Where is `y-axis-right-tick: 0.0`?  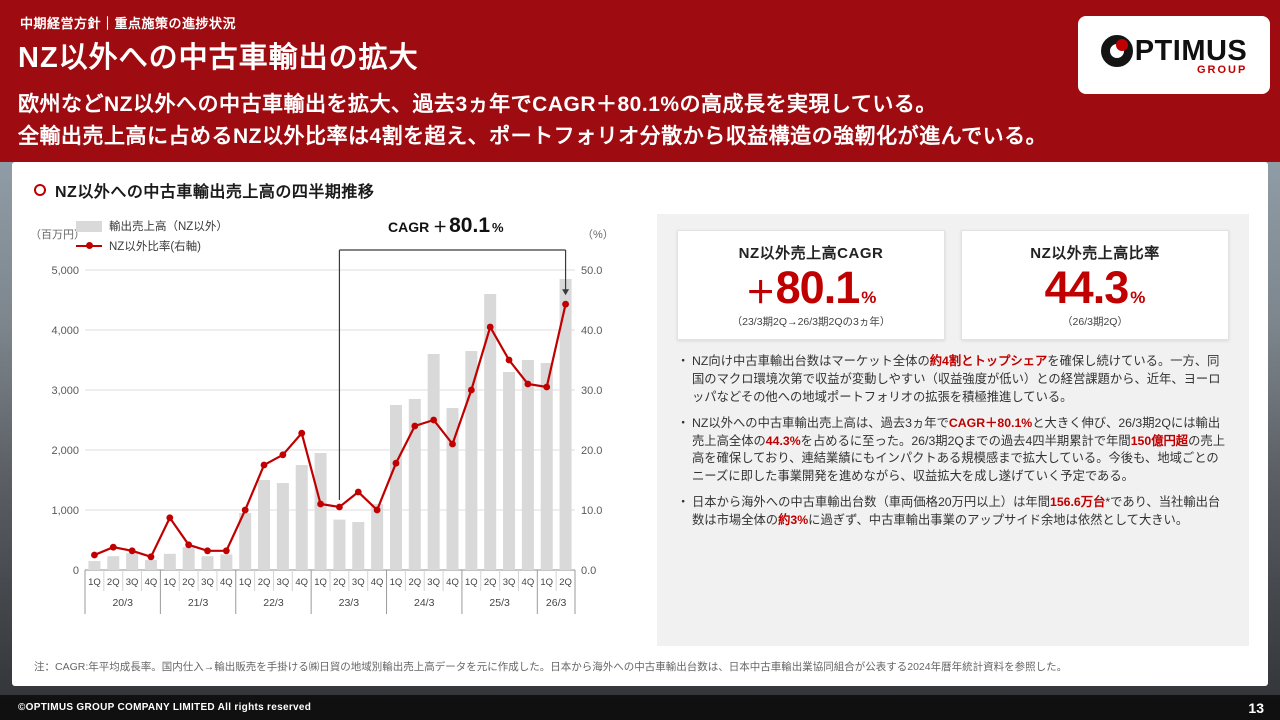
y-axis-right-tick: 0.0 is located at coordinates (588, 571).